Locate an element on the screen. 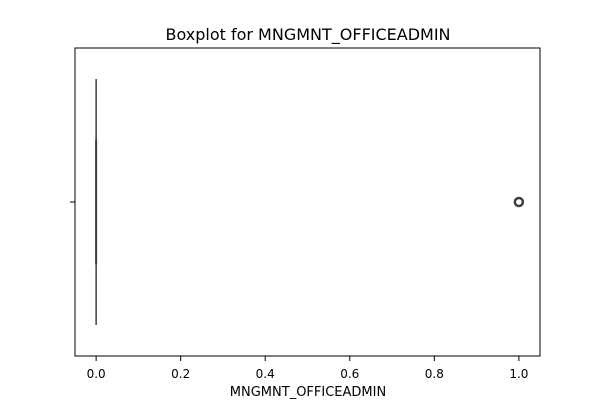 Image resolution: width=600 pixels, height=400 pixels. x-tick-label: 0.2 is located at coordinates (180, 374).